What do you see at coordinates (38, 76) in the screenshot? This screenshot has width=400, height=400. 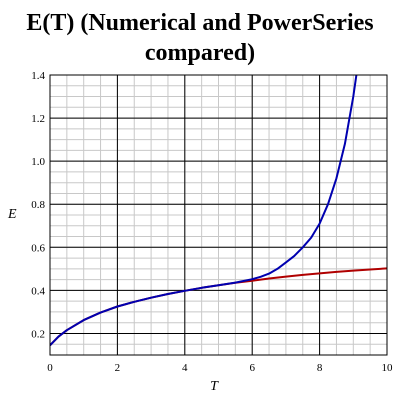 I see `y-tick-label: 1.4` at bounding box center [38, 76].